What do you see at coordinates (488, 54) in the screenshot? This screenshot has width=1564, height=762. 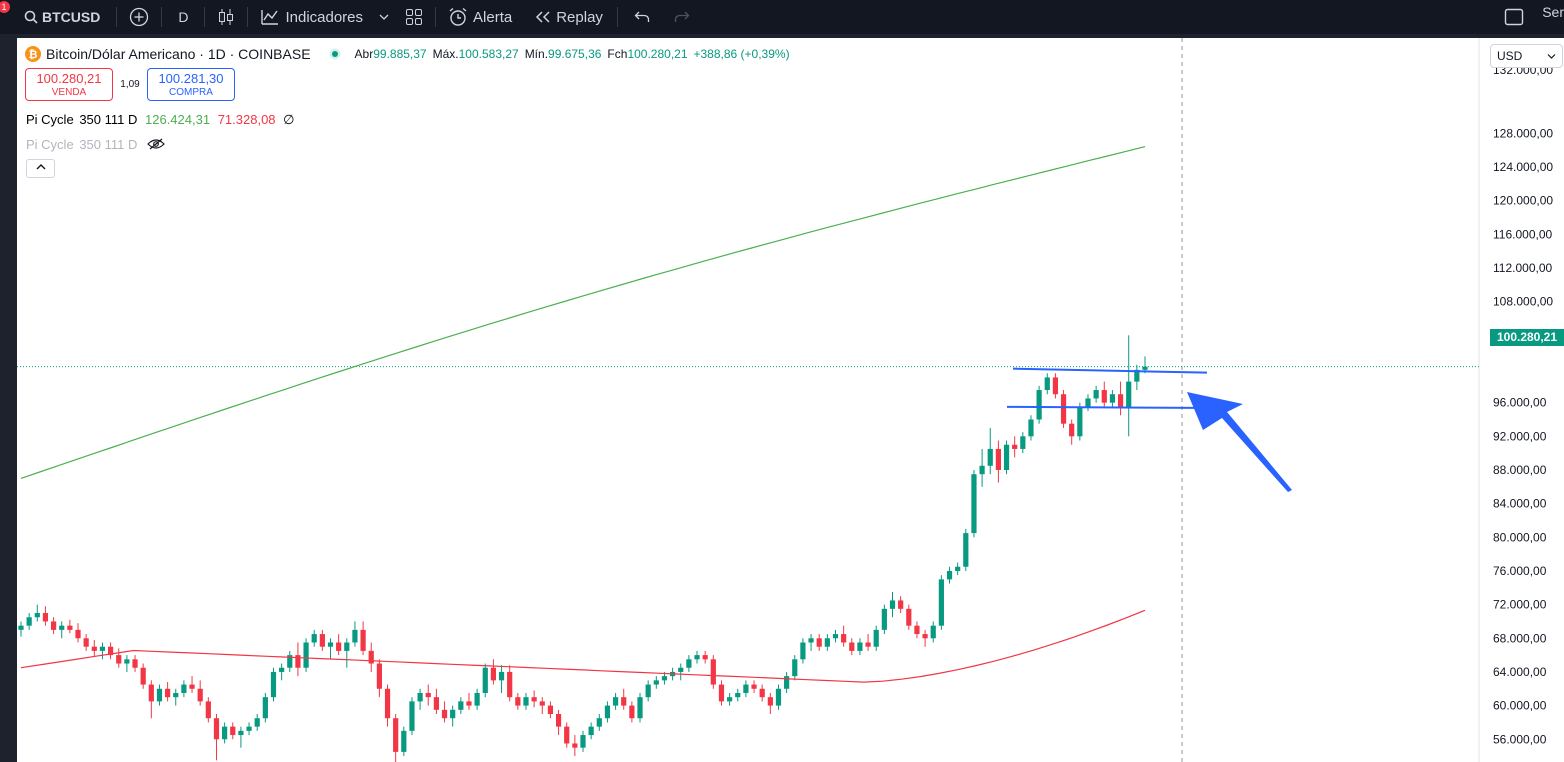 I see `high-value: 100.583,27` at bounding box center [488, 54].